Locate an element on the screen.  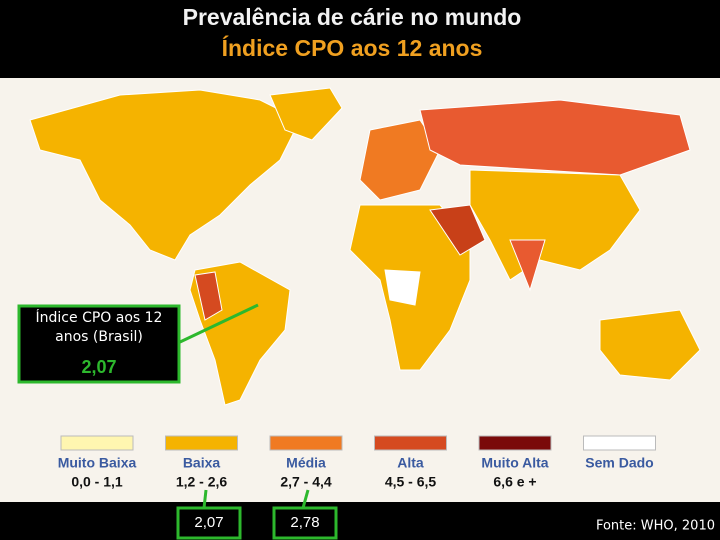
pointer-line is located at coordinates (219, 323).